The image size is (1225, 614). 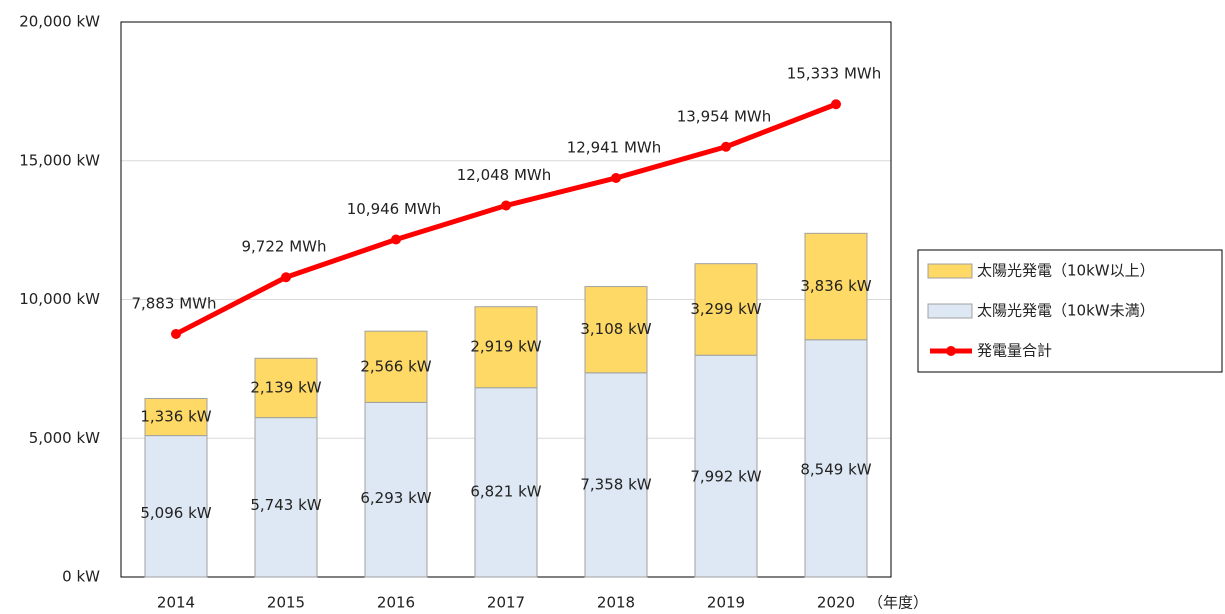 What do you see at coordinates (951, 351) in the screenshot?
I see `legend-marker` at bounding box center [951, 351].